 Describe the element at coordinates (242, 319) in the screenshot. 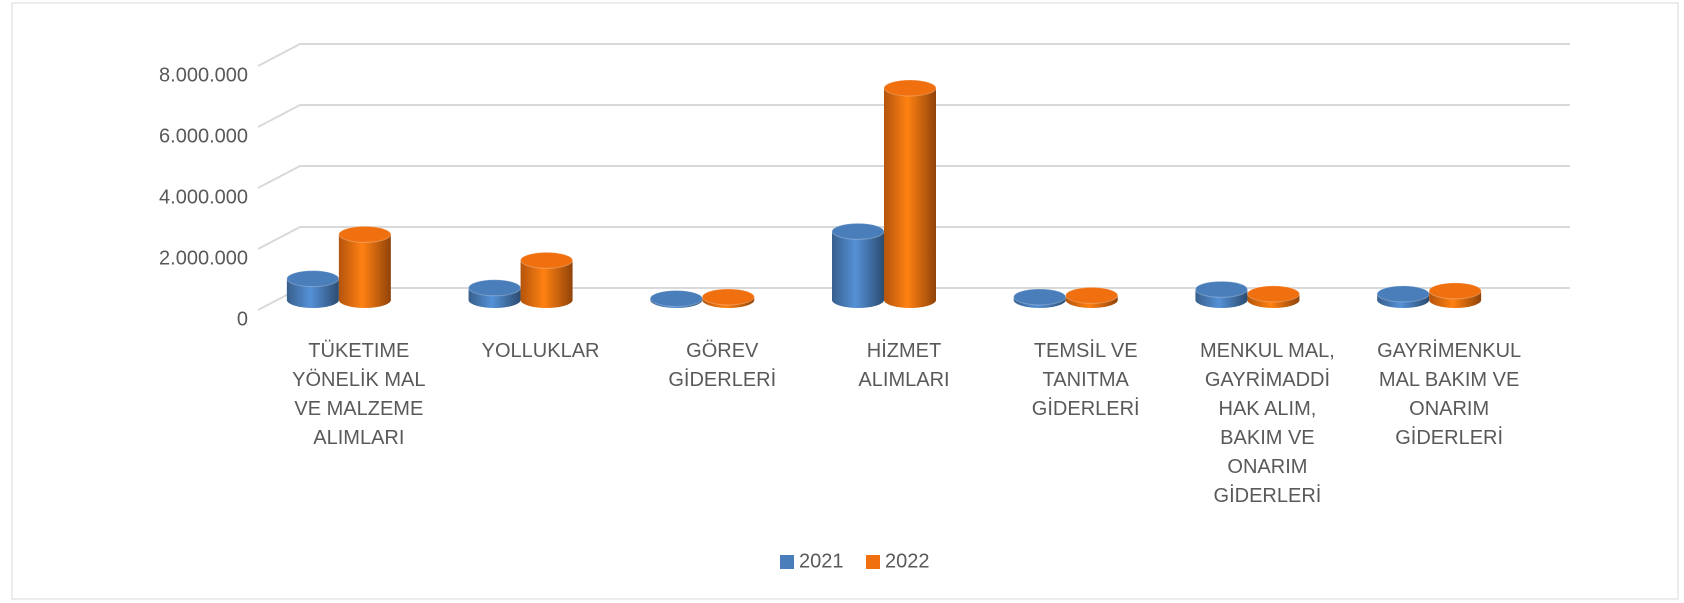

I see `y-tick-label: 0` at that location.